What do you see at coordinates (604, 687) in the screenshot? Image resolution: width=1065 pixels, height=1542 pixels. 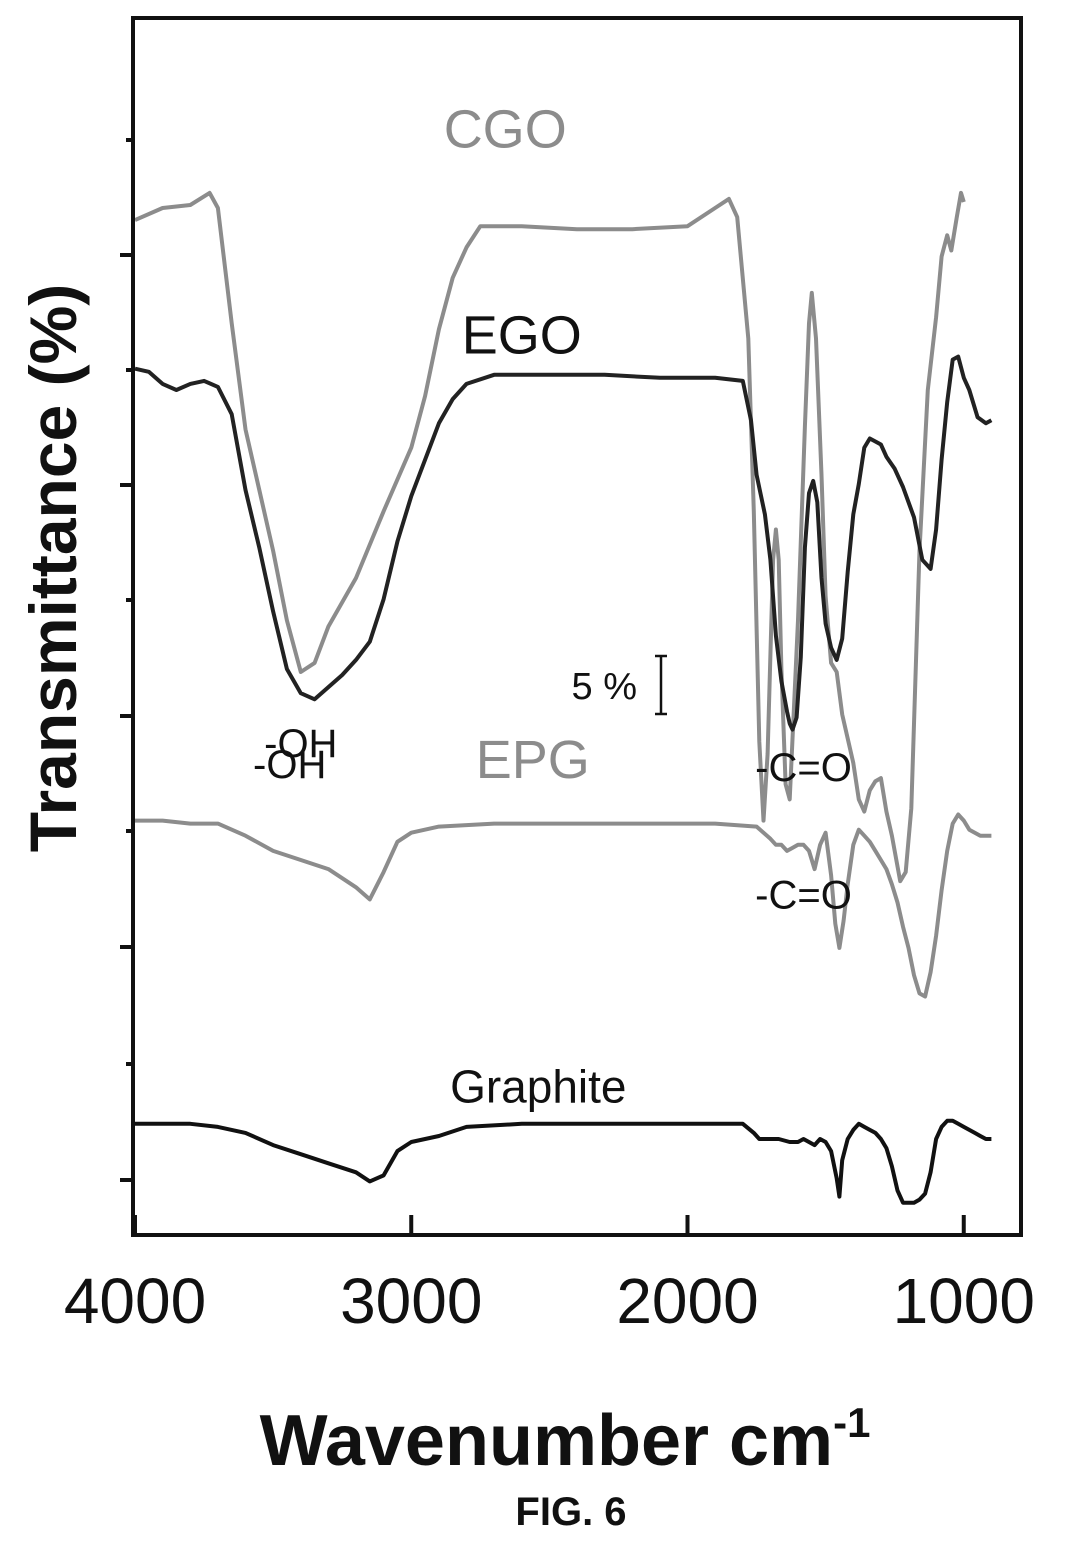 I see `scale-bar-label: 5 %` at bounding box center [604, 687].